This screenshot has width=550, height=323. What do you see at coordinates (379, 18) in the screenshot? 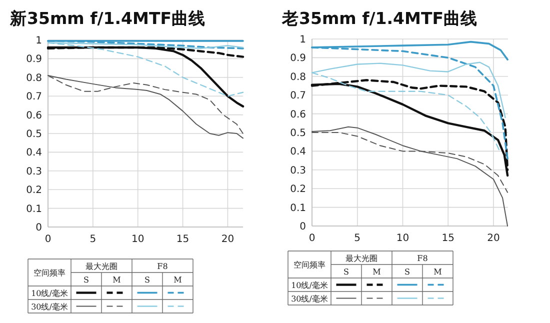
I see `chart-title: 老35mm f/1.4MTF曲线` at bounding box center [379, 18].